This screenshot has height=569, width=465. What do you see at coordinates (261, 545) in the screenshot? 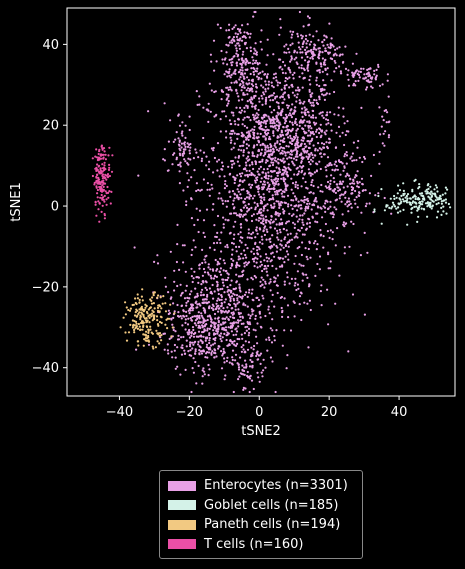
I see `legend-item-t-cells: T cells (n=160)` at bounding box center [261, 545].